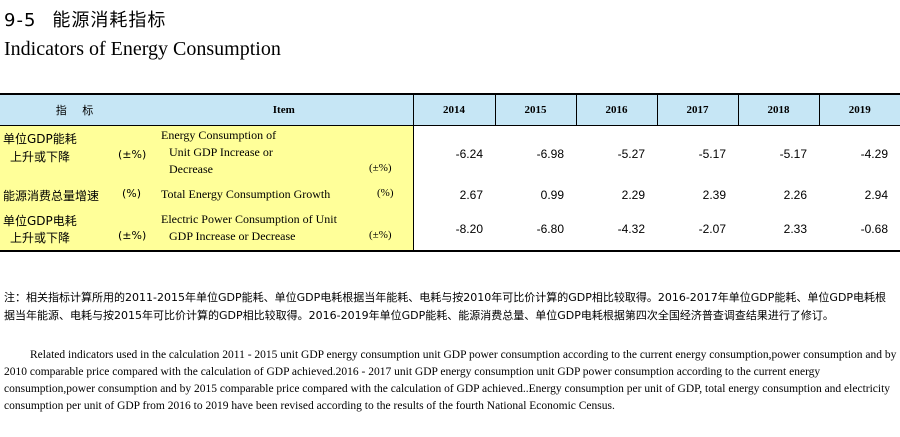 The width and height of the screenshot is (900, 437). Describe the element at coordinates (874, 154) in the screenshot. I see `table-cell: -4.29` at that location.